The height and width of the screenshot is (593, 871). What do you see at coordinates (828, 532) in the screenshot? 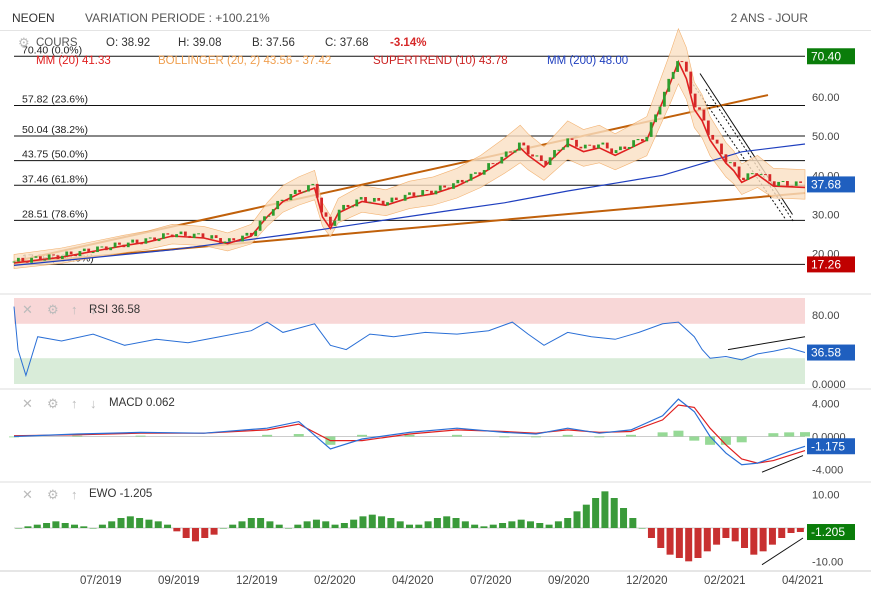
I see `ewo-value-tag: -1.205` at bounding box center [828, 532].